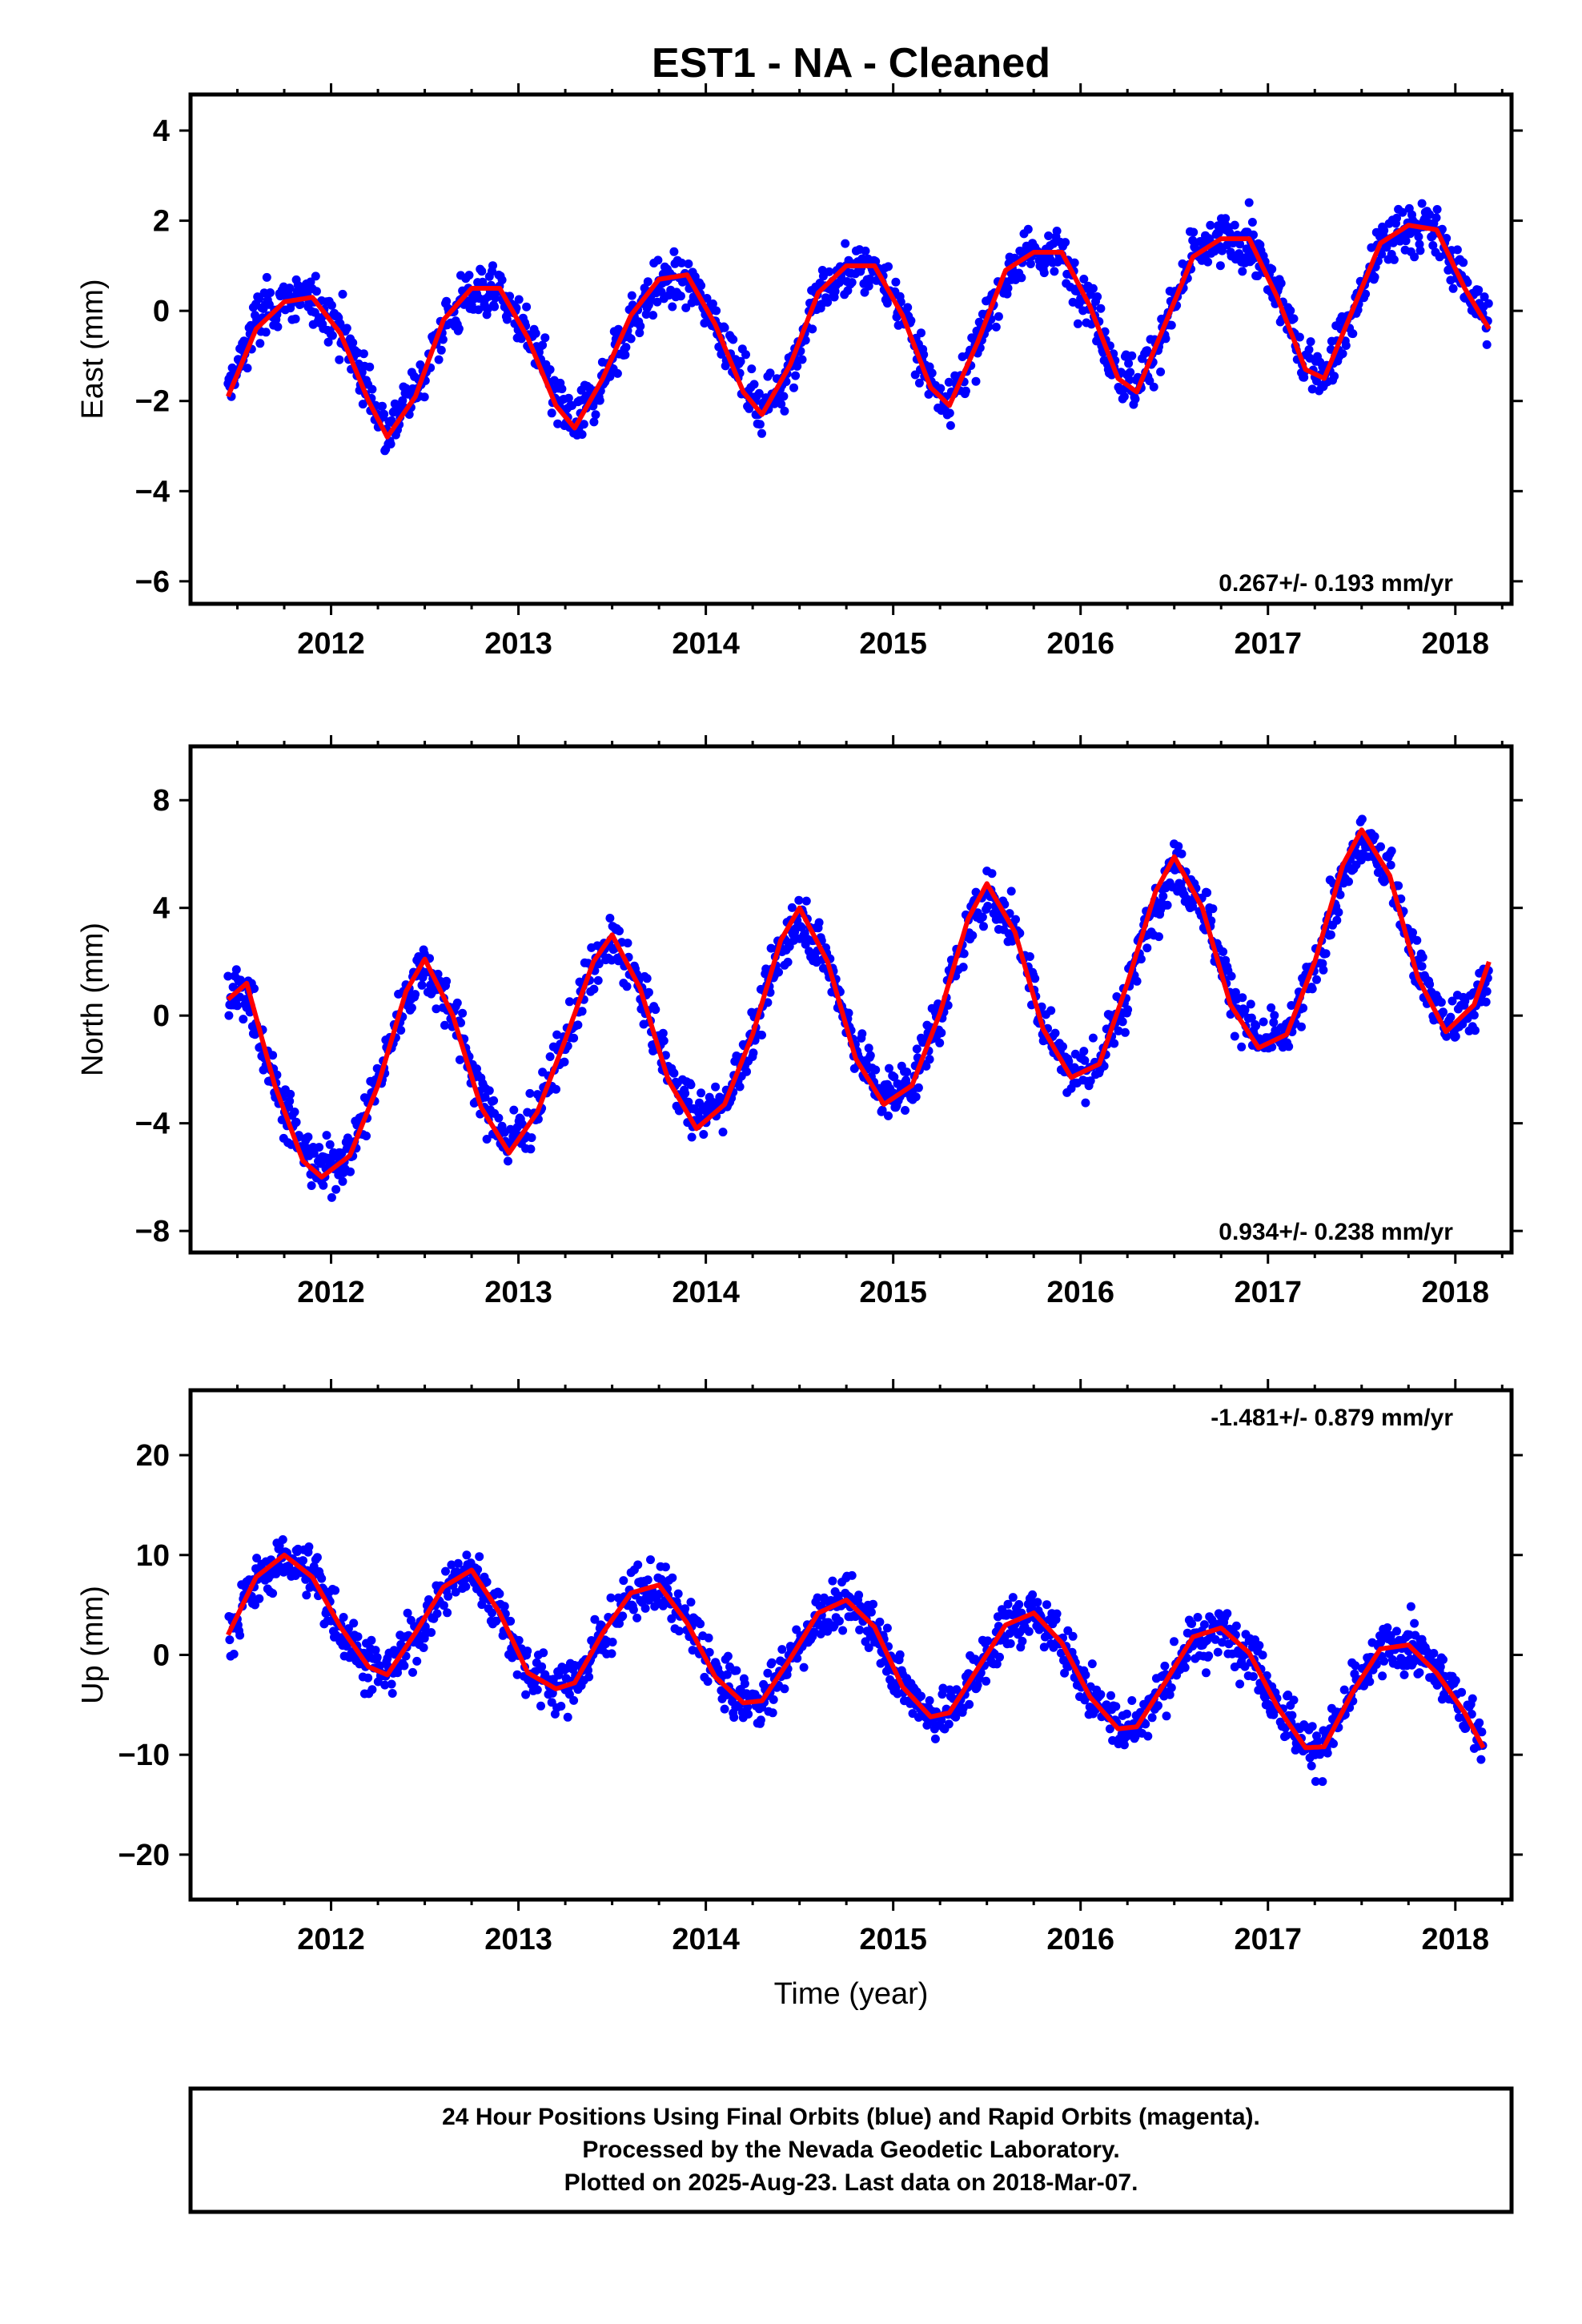 Image resolution: width=1582 pixels, height=2324 pixels. Describe the element at coordinates (706, 644) in the screenshot. I see `x-tick-label: 2014` at that location.